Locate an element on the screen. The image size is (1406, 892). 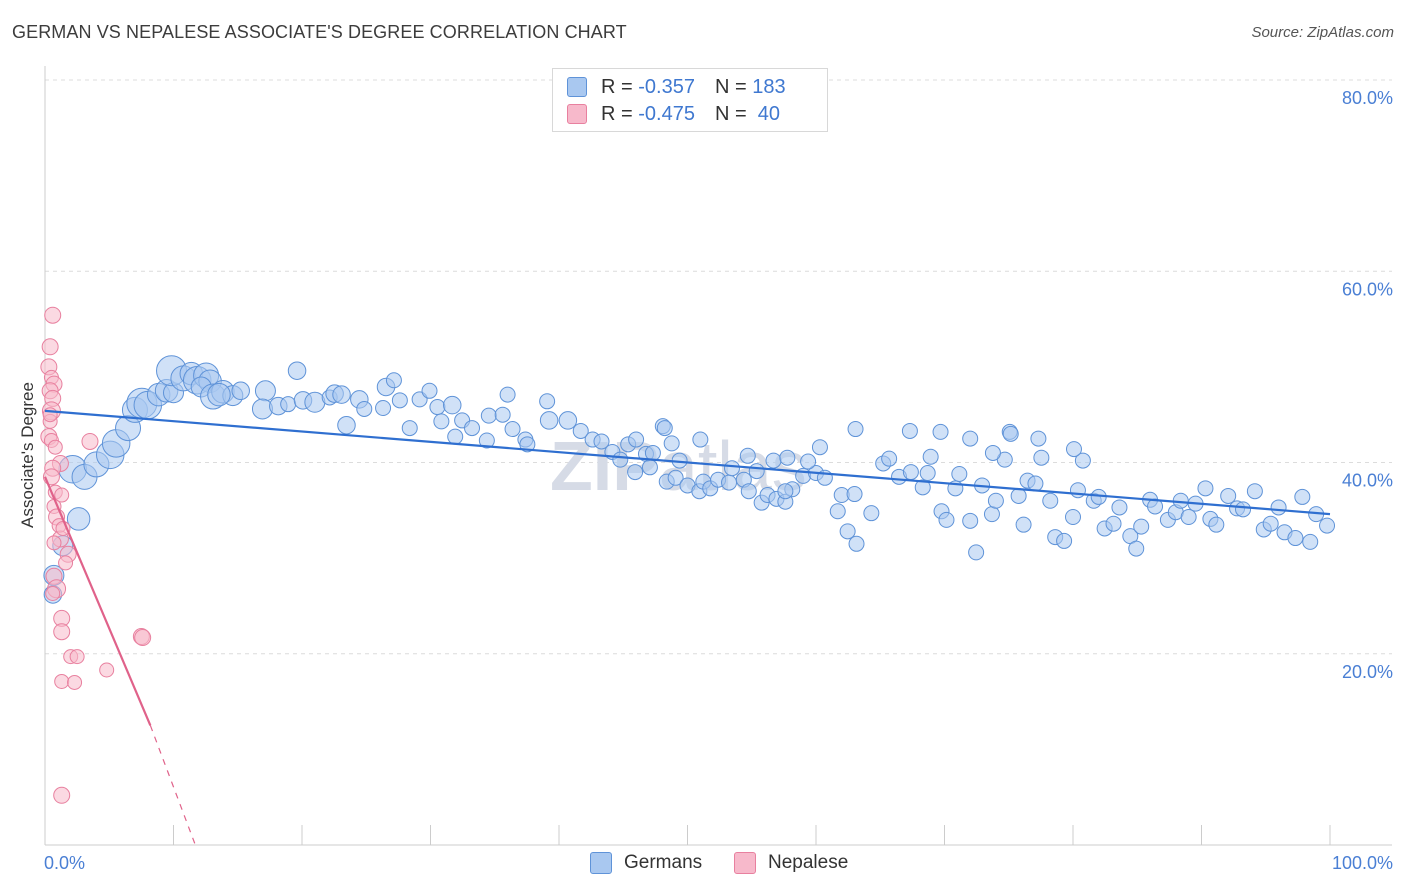
n-label: N = is located at coordinates (733, 86).